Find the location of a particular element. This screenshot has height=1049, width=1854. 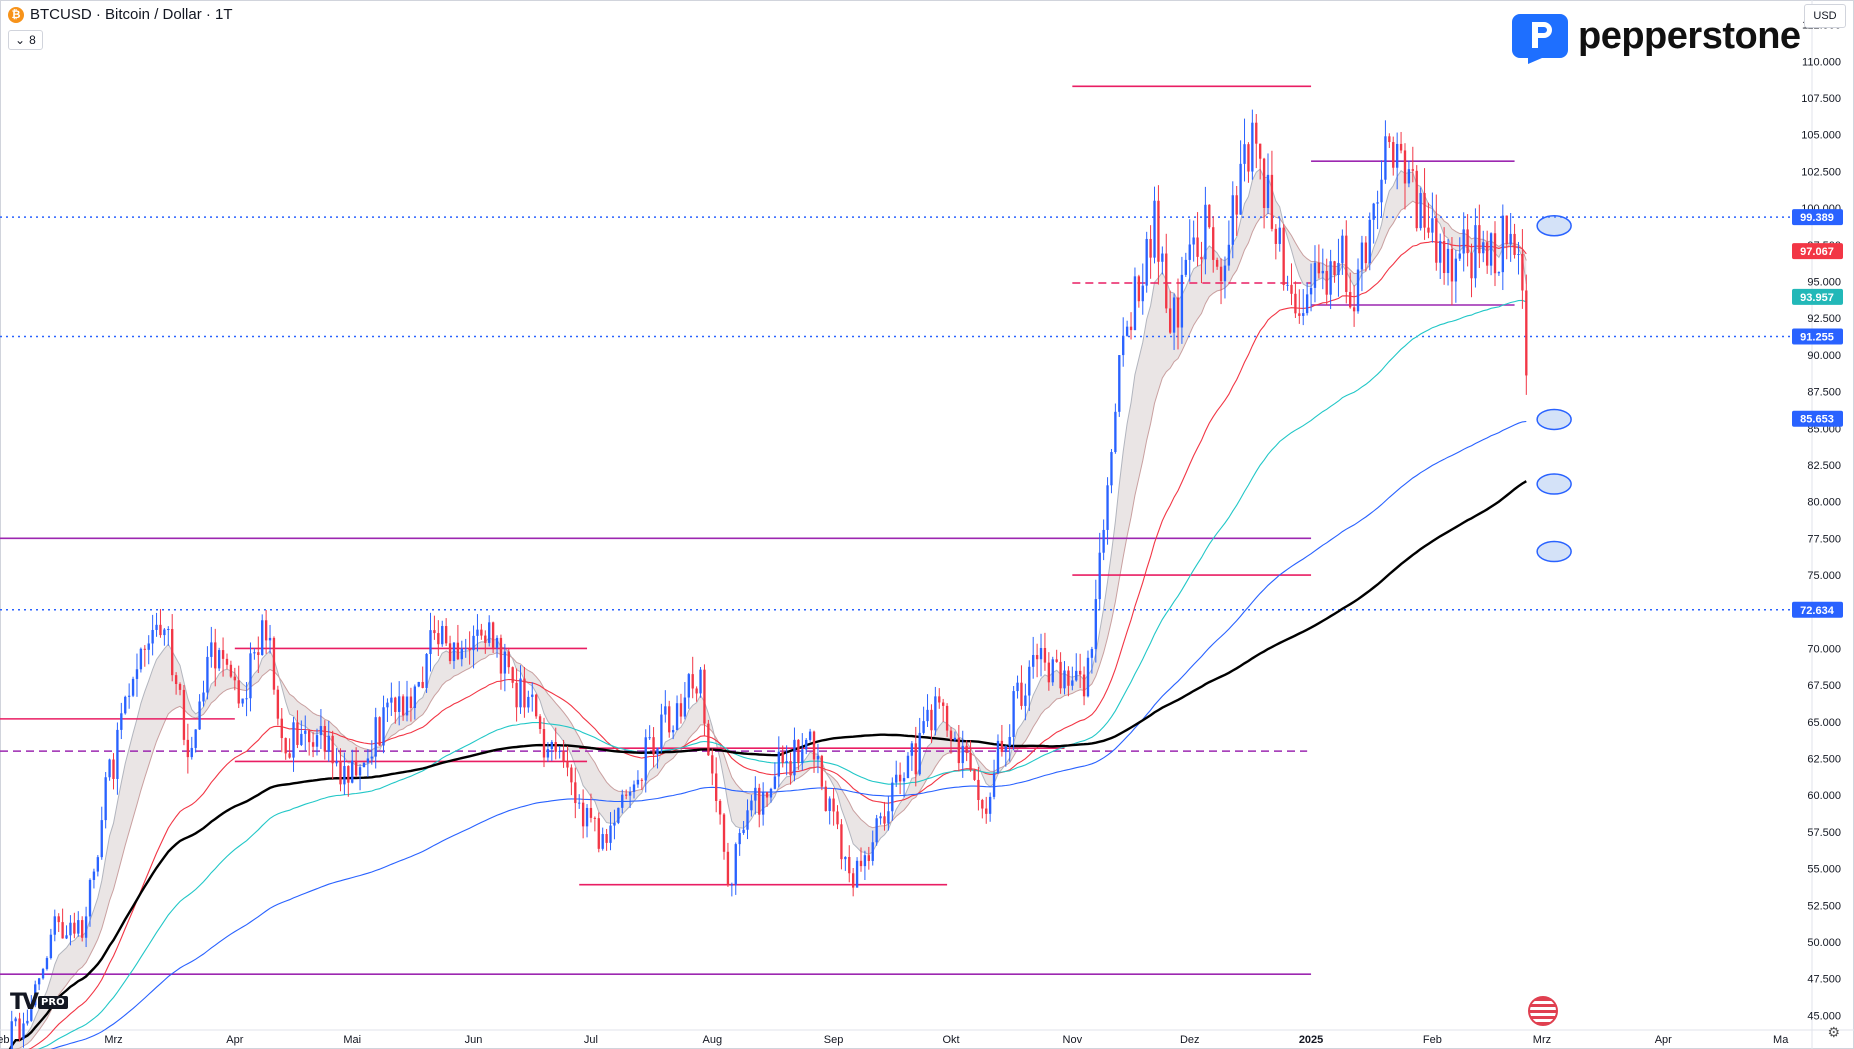

symbol-title: BTCUSD · Bitcoin / Dollar · 1T is located at coordinates (131, 14).